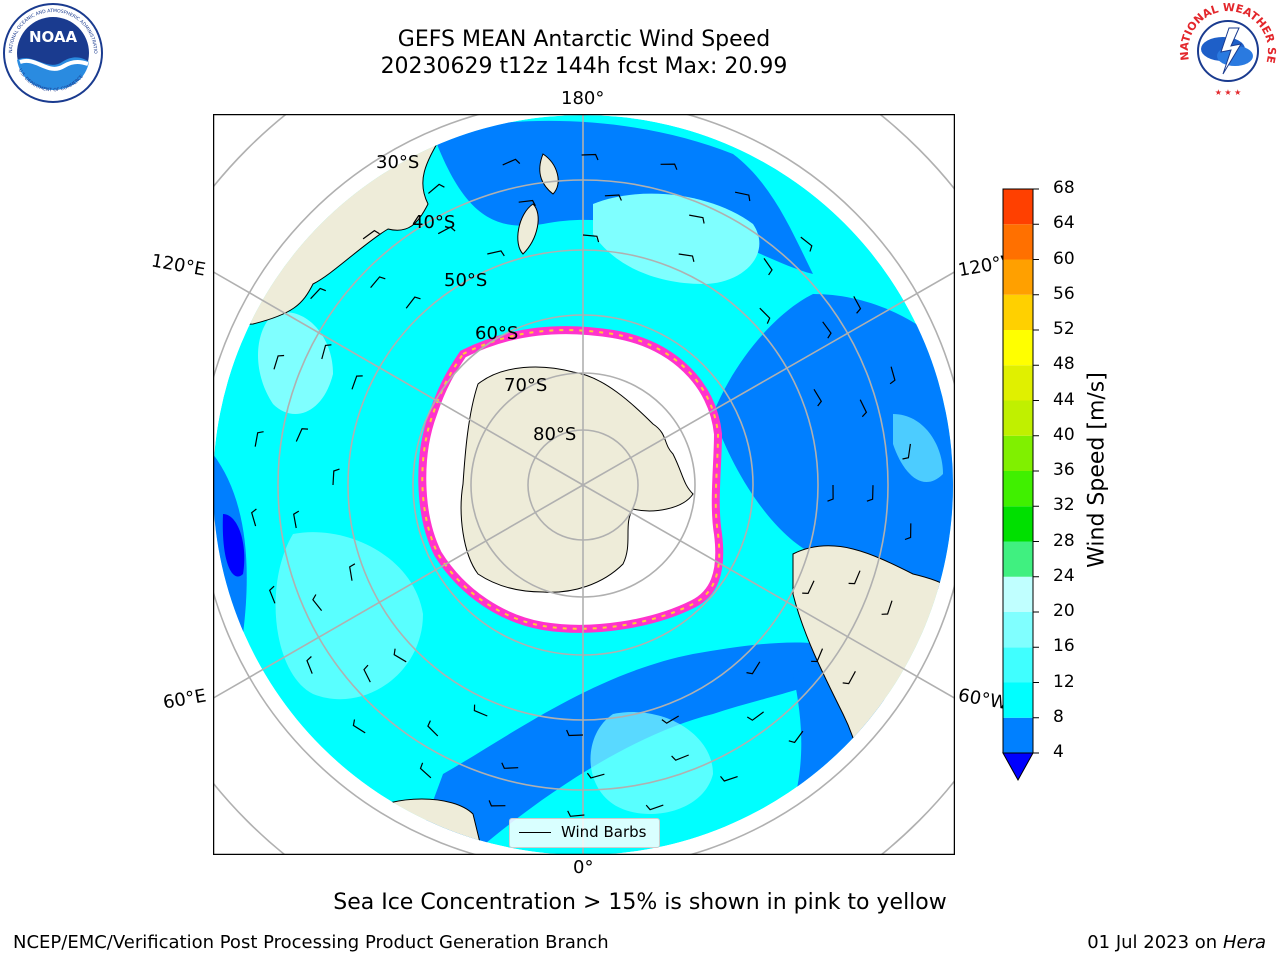 The image size is (1280, 960). I want to click on colorbar-tick-label: 20, so click(1064, 611).